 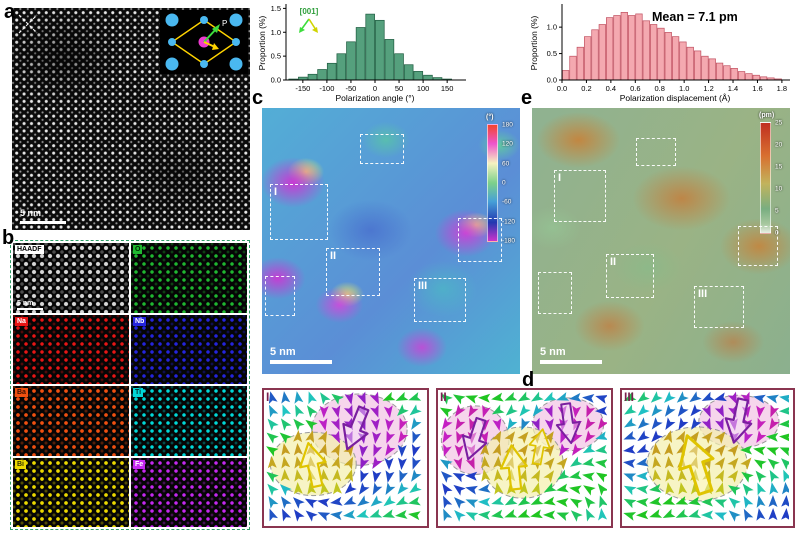 What do you see at coordinates (204, 42) in the screenshot?
I see `unit-cell-inset: P` at bounding box center [204, 42].